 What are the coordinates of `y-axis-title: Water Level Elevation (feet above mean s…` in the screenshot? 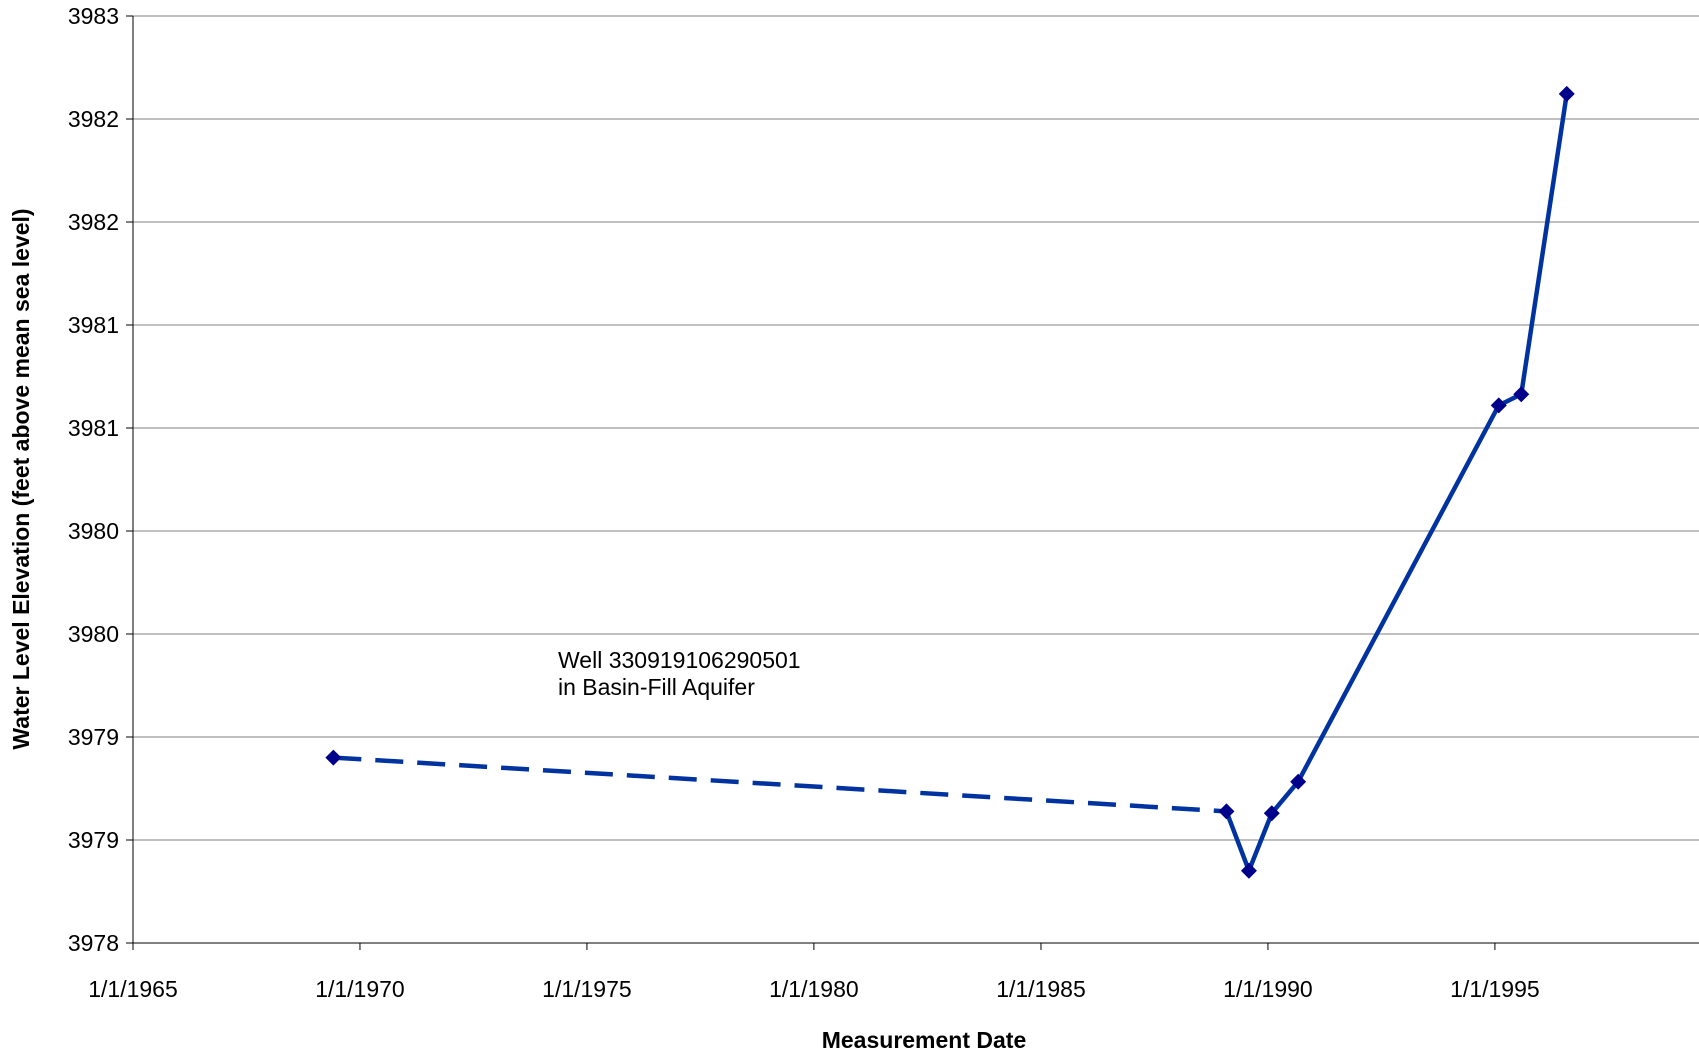 It's located at (21, 478).